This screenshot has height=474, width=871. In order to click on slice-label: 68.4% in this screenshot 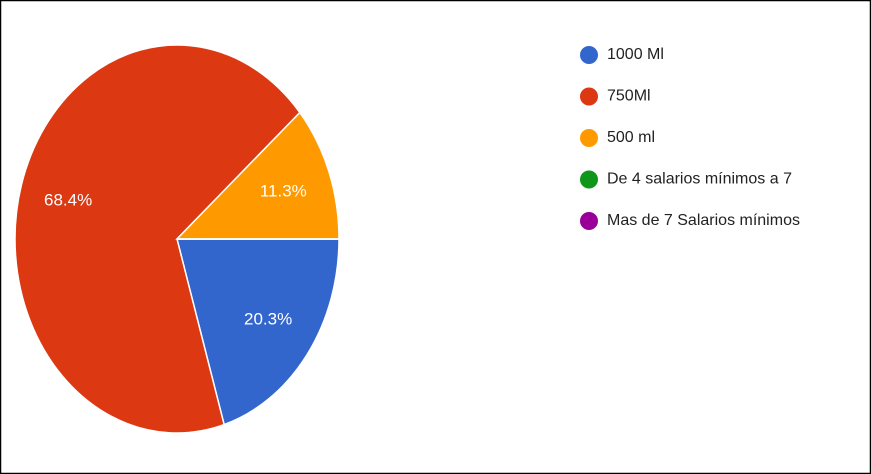, I will do `click(68, 200)`.